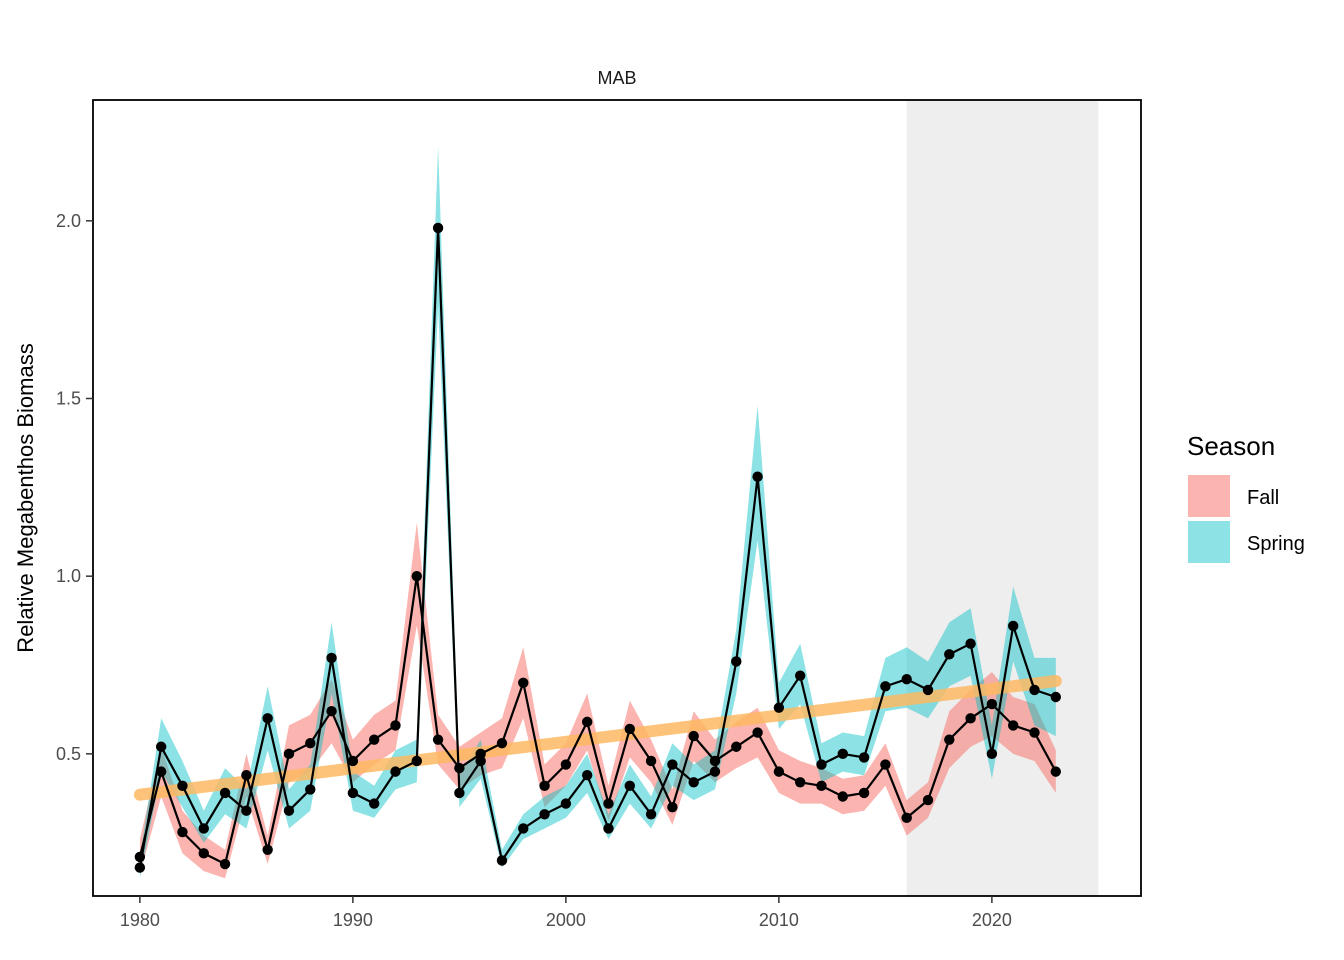  What do you see at coordinates (864, 793) in the screenshot?
I see `point-fall-2014` at bounding box center [864, 793].